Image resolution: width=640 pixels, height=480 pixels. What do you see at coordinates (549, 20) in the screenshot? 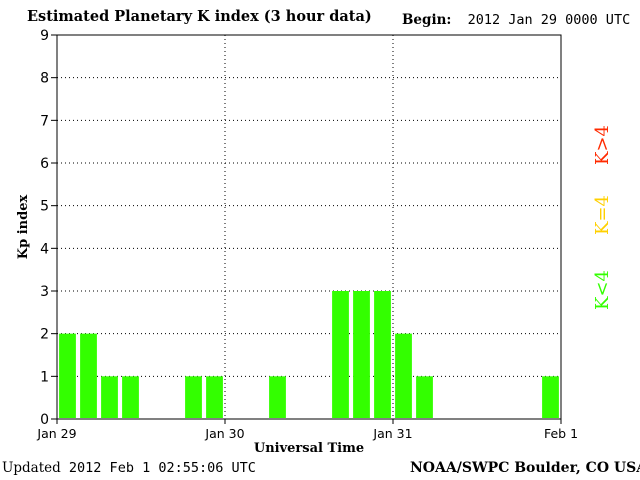
I see `begin-value: 2012 Jan 29 0000 UTC` at bounding box center [549, 20].